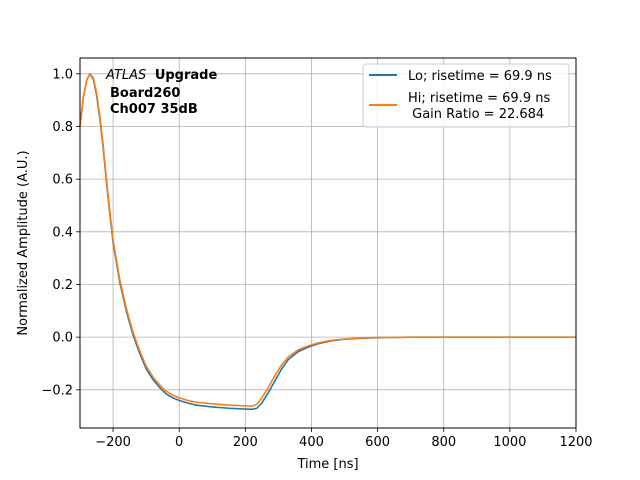 This screenshot has width=640, height=480. What do you see at coordinates (480, 76) in the screenshot?
I see `legend-label-lo: Lo; risetime = 69.9 ns` at bounding box center [480, 76].